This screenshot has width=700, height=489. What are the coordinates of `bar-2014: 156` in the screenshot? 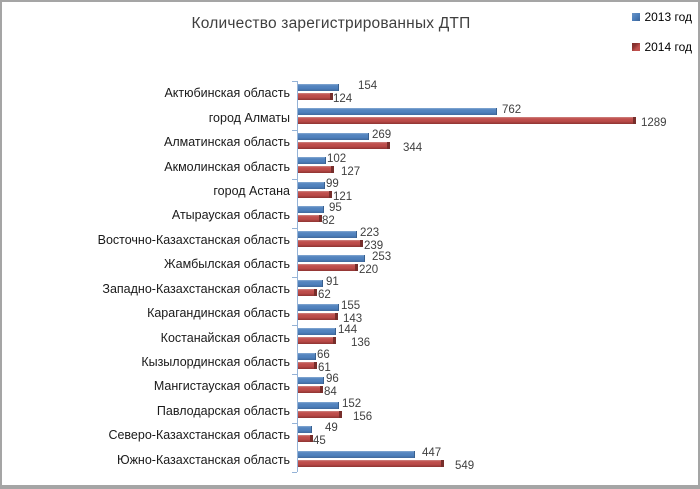 It's located at (335, 416).